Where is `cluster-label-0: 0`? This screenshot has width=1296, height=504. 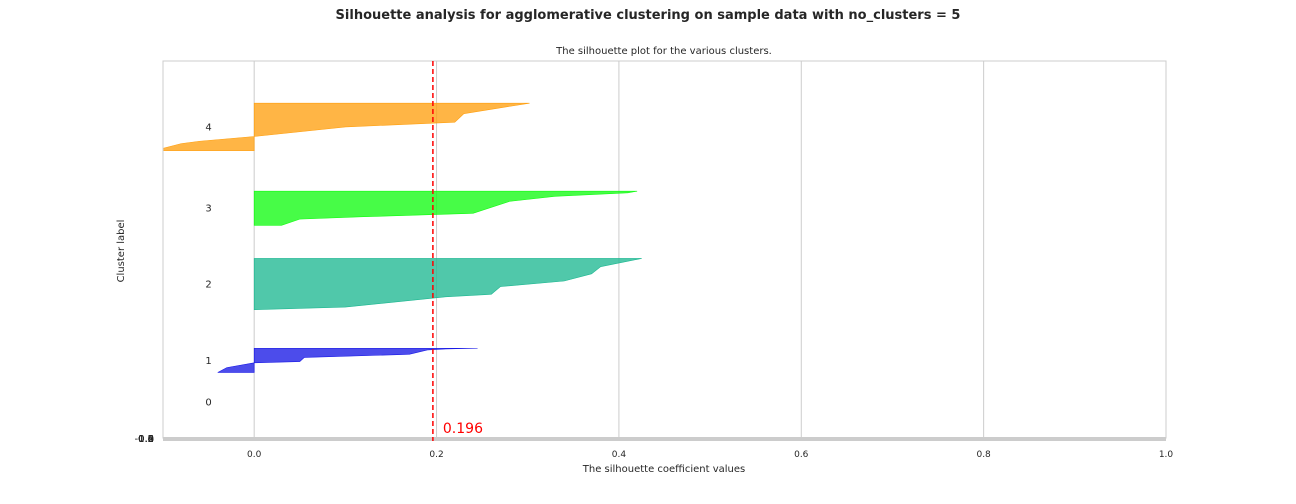
cluster-label-0: 0 is located at coordinates (208, 403).